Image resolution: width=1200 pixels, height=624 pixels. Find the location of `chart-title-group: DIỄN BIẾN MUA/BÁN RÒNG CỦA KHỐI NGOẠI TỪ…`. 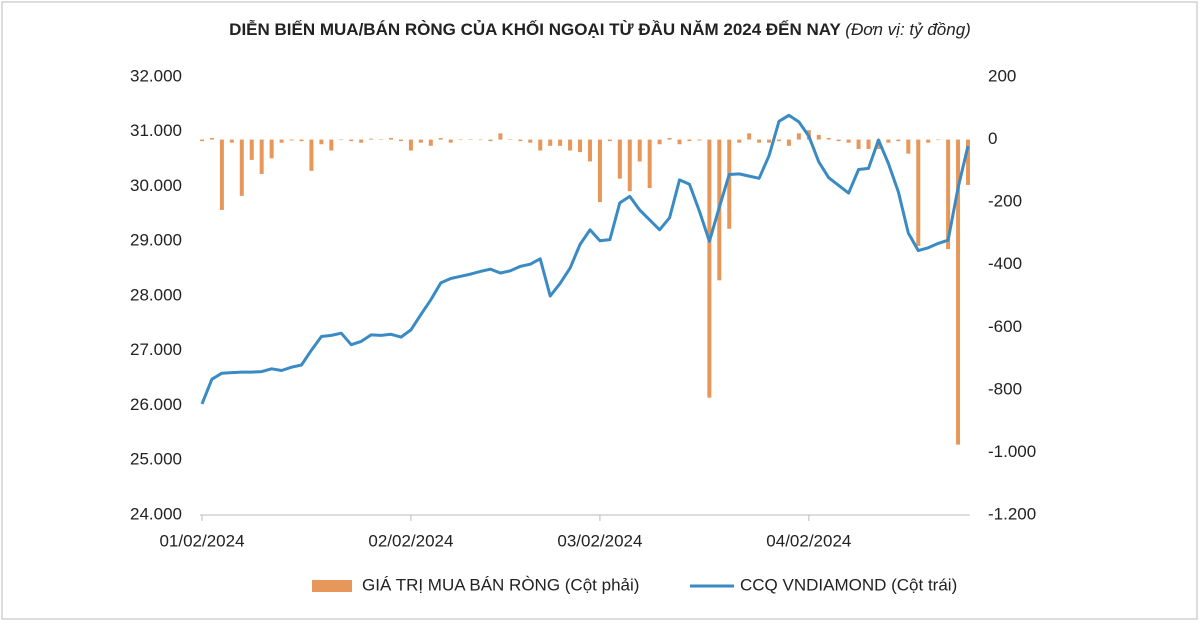

chart-title-group: DIỄN BIẾN MUA/BÁN RÒNG CỦA KHỐI NGOẠI TỪ… is located at coordinates (600, 29).